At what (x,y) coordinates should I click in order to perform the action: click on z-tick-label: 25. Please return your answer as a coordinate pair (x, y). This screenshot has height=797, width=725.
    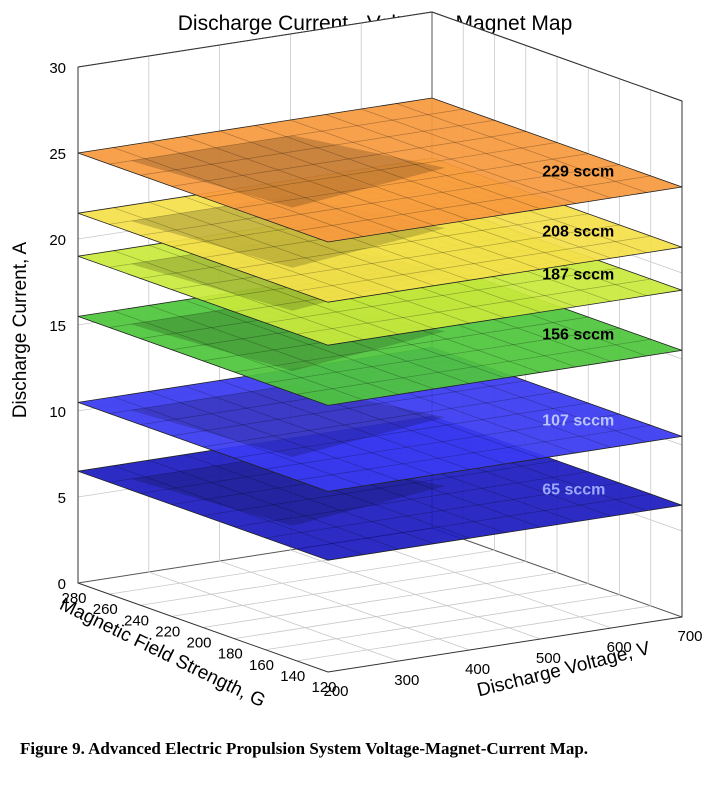
    Looking at the image, I should click on (57, 154).